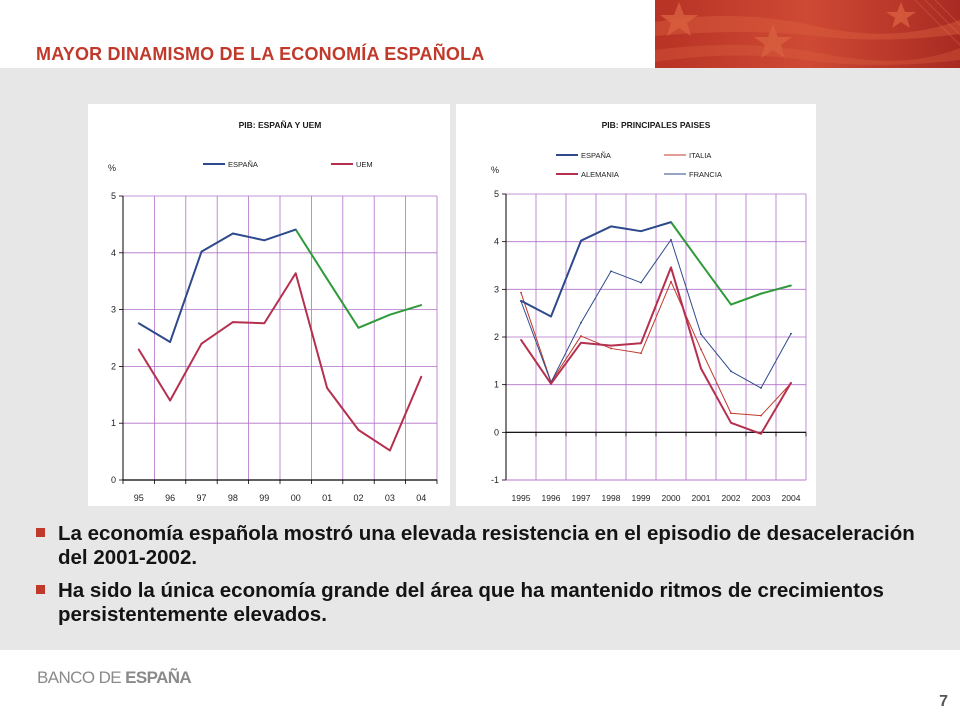  What do you see at coordinates (671, 498) in the screenshot?
I see `x-tick-label: 2000` at bounding box center [671, 498].